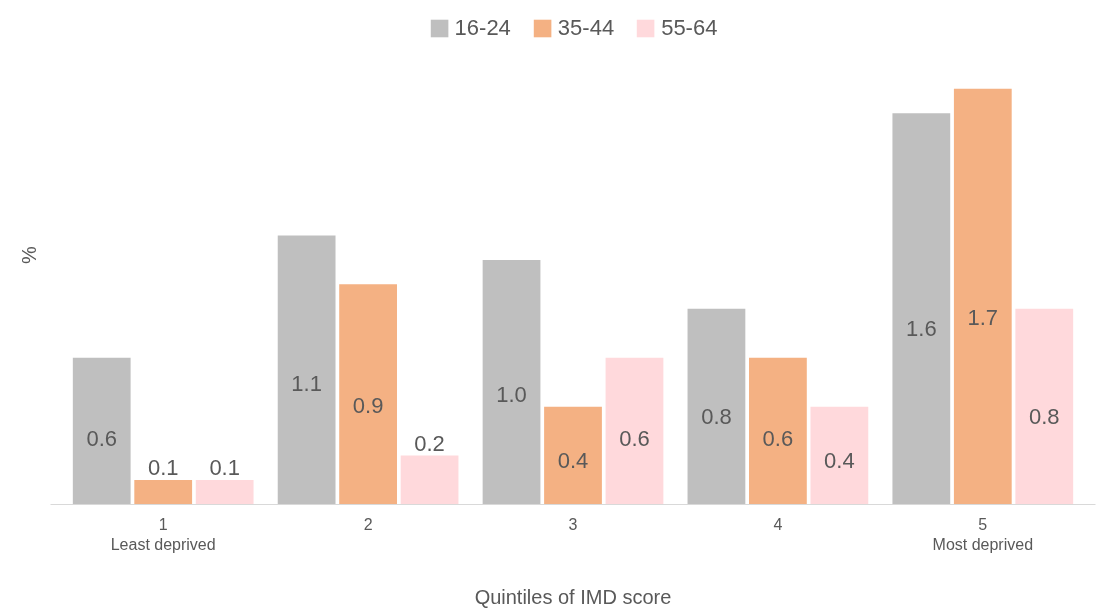 Image resolution: width=1105 pixels, height=614 pixels. Describe the element at coordinates (573, 596) in the screenshot. I see `x-axis-title: Quintiles of IMD score` at that location.